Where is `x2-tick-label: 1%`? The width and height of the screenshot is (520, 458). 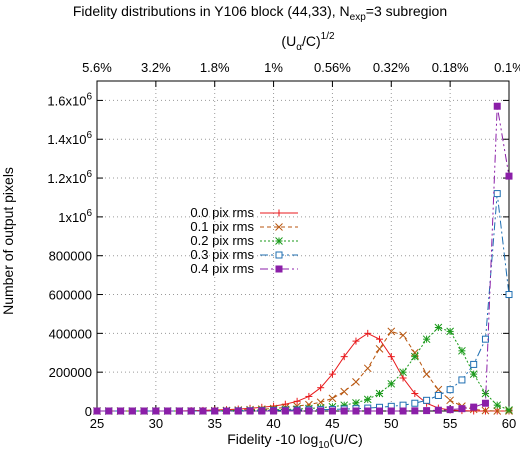 x2-tick-label: 1% is located at coordinates (273, 67).